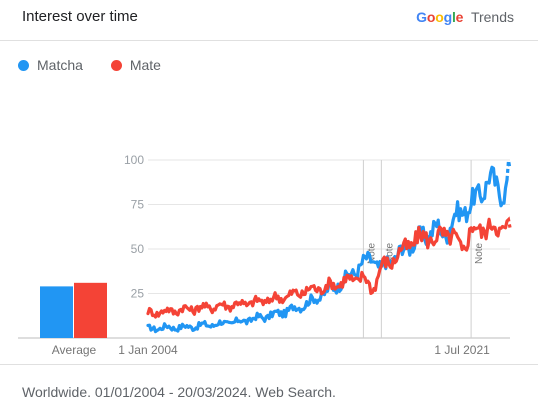 This screenshot has height=414, width=538. I want to click on brand-product: Trends, so click(492, 17).